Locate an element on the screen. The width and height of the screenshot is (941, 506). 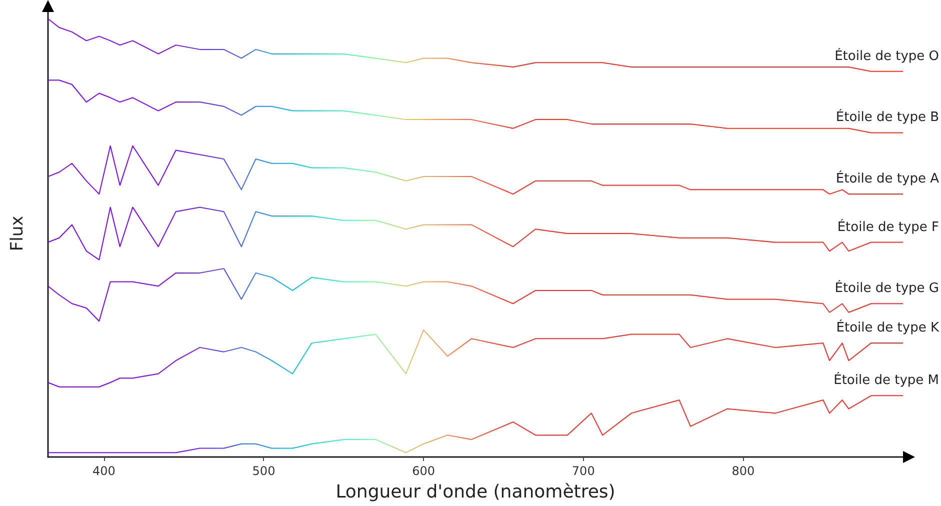
x-tick-label: 800 is located at coordinates (743, 471).